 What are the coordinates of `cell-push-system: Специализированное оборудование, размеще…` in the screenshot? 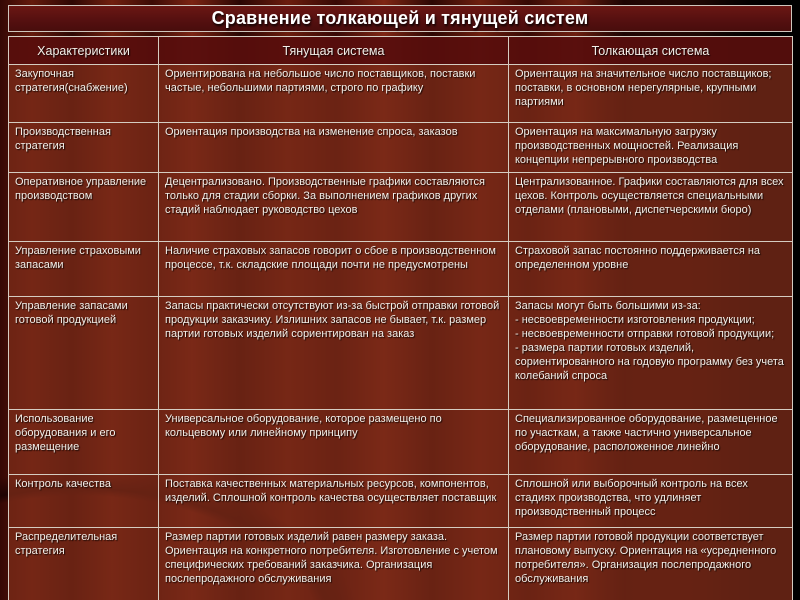 It's located at (650, 441).